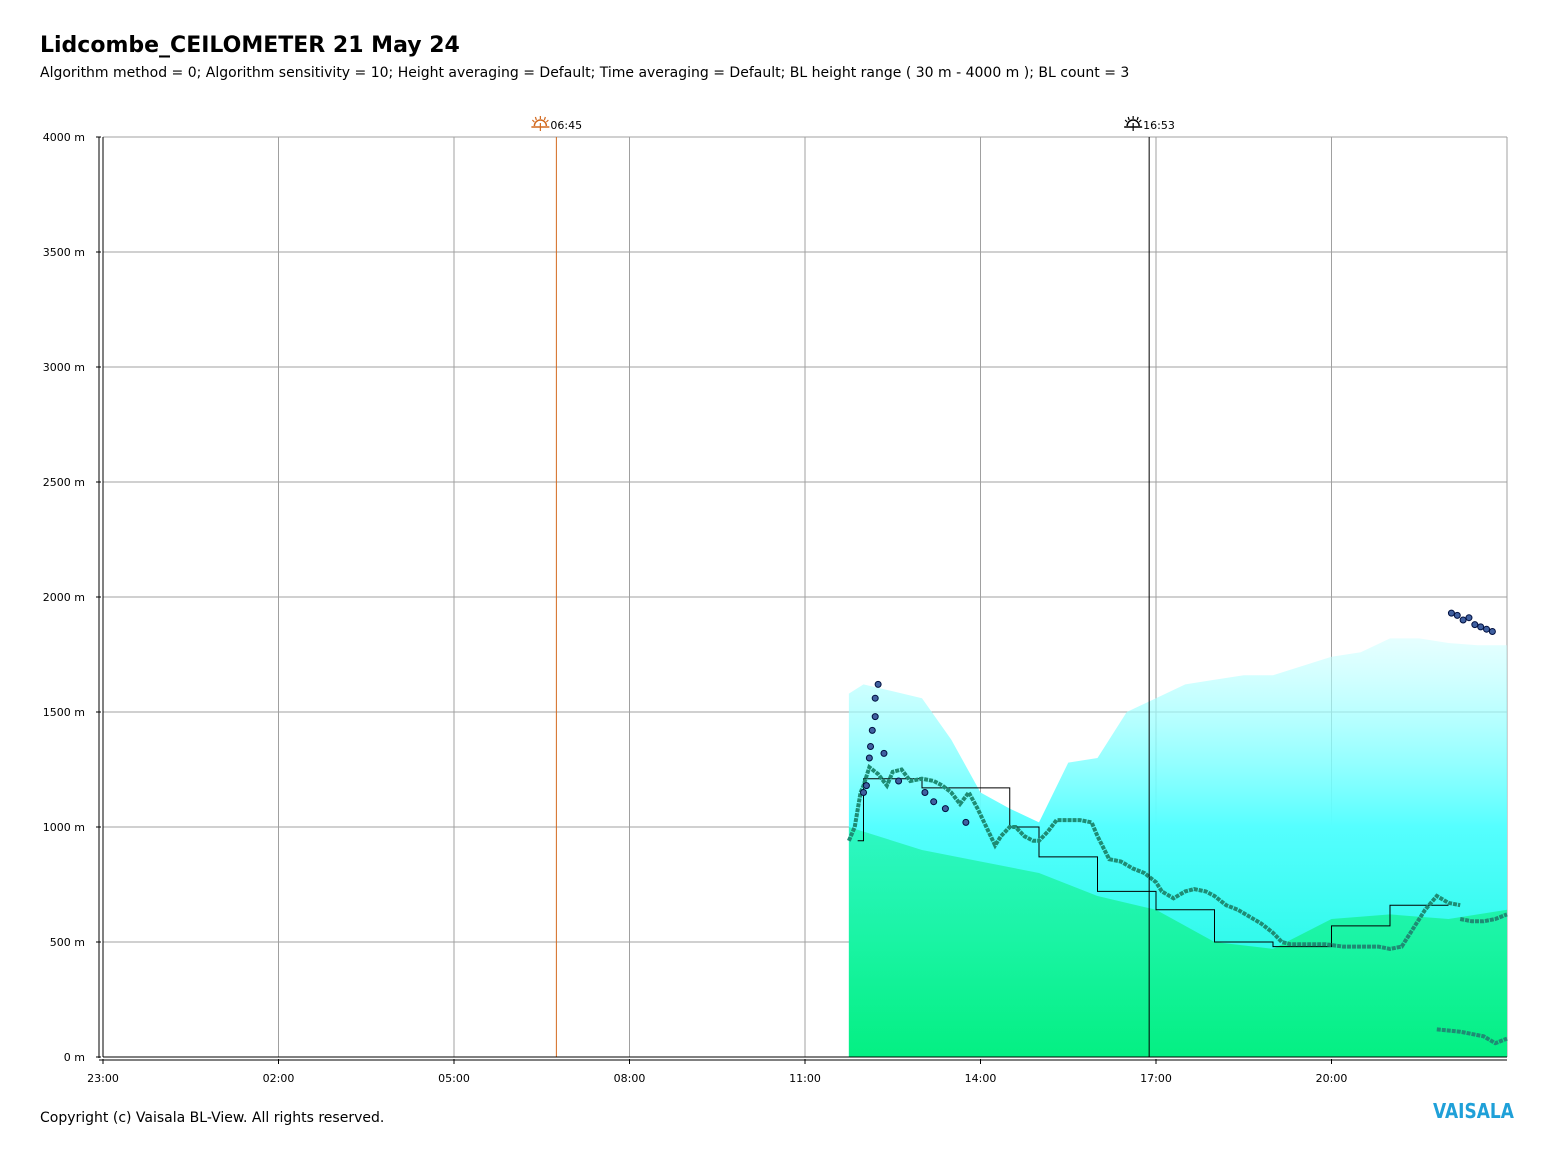 The image size is (1548, 1165). I want to click on sunrise-icon, so click(540, 123).